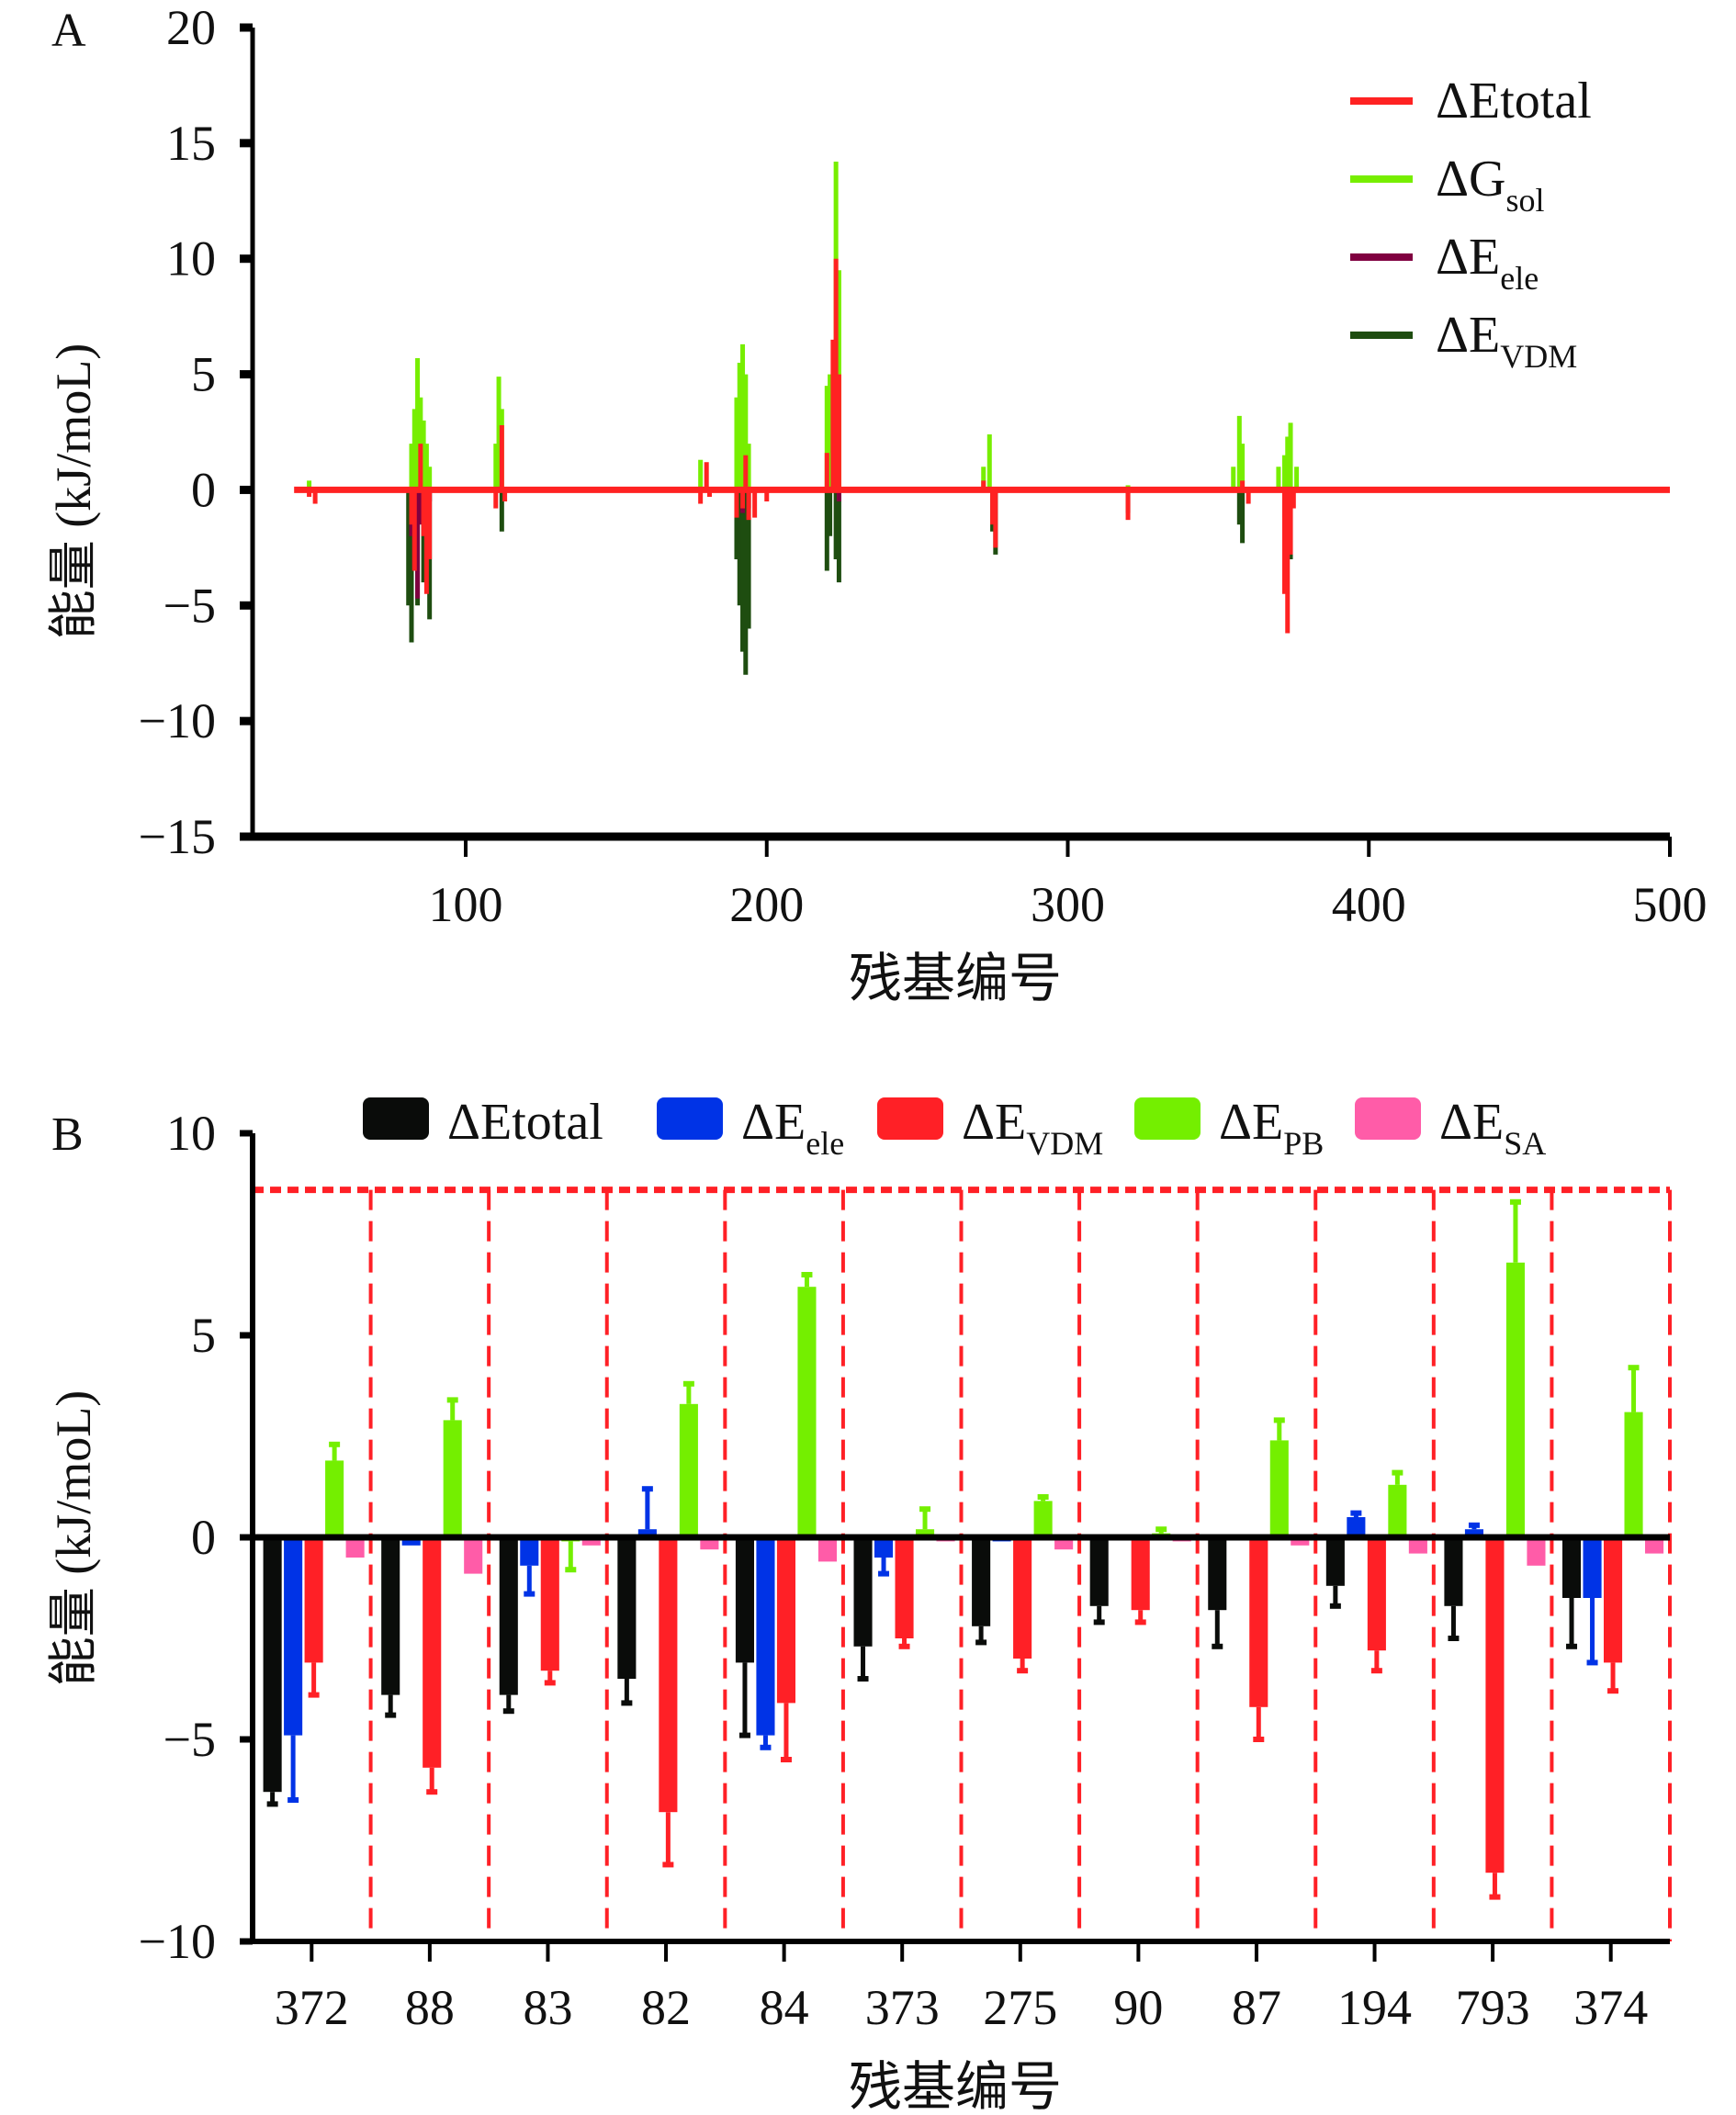 Image resolution: width=1736 pixels, height=2115 pixels. I want to click on panel-a-legend-label-main: ΔG, so click(1470, 179).